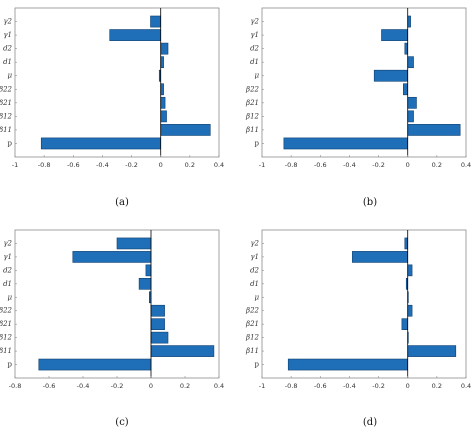  What do you see at coordinates (122, 422) in the screenshot?
I see `panel-caption: (c)` at bounding box center [122, 422].